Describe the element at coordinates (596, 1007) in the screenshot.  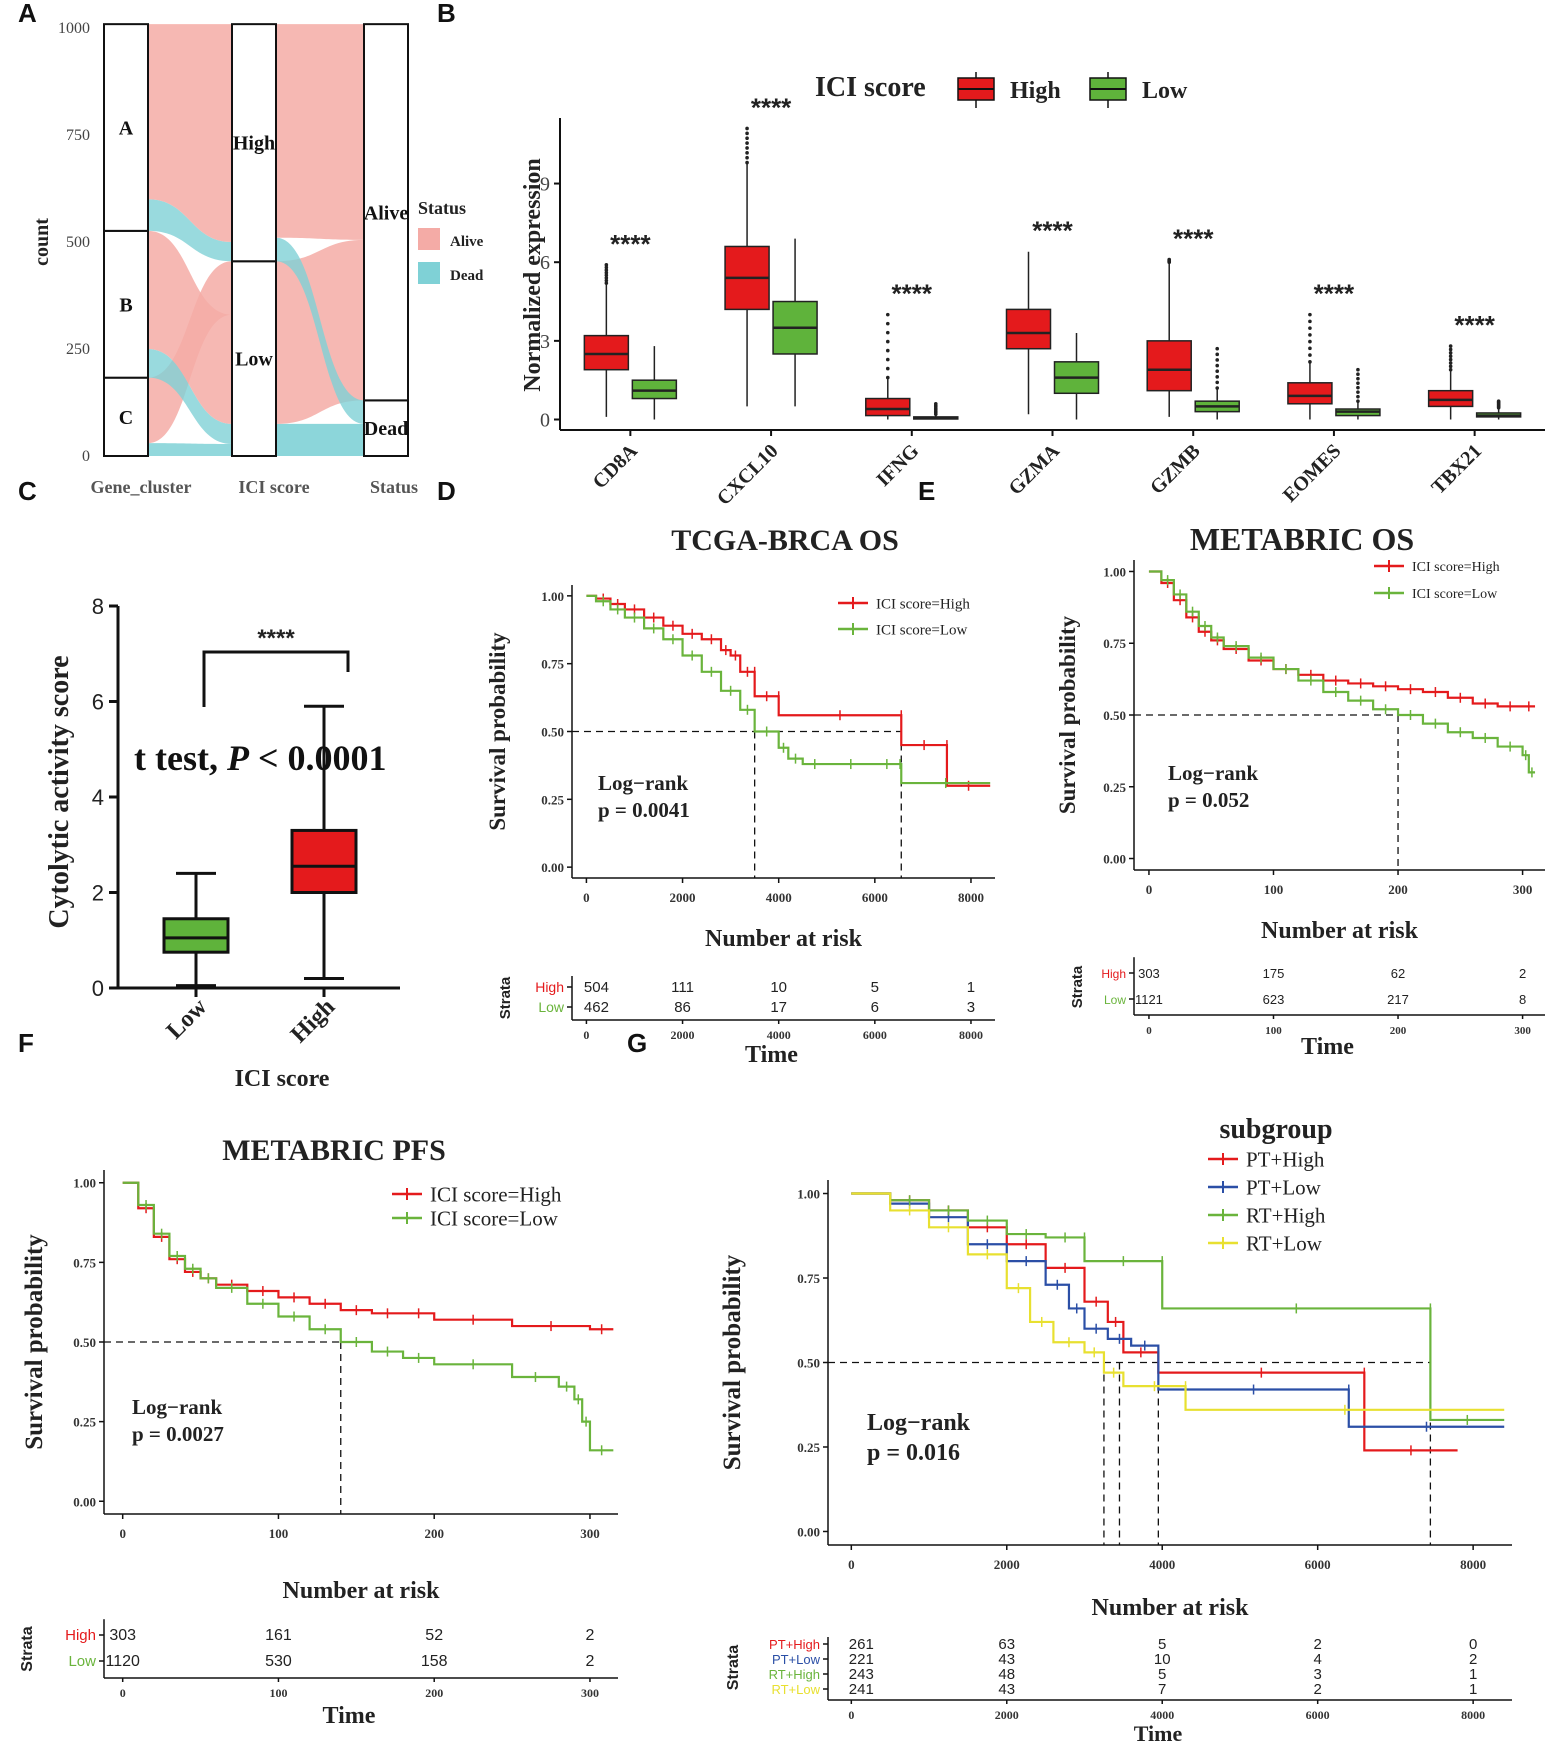
I see `risk-cell: 462` at that location.